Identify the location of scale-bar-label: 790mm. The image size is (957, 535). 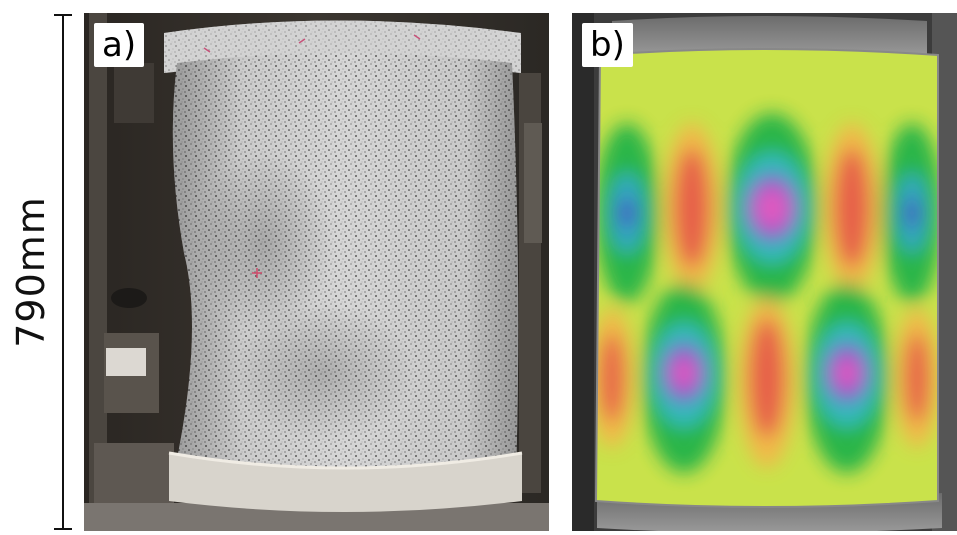
(31, 272).